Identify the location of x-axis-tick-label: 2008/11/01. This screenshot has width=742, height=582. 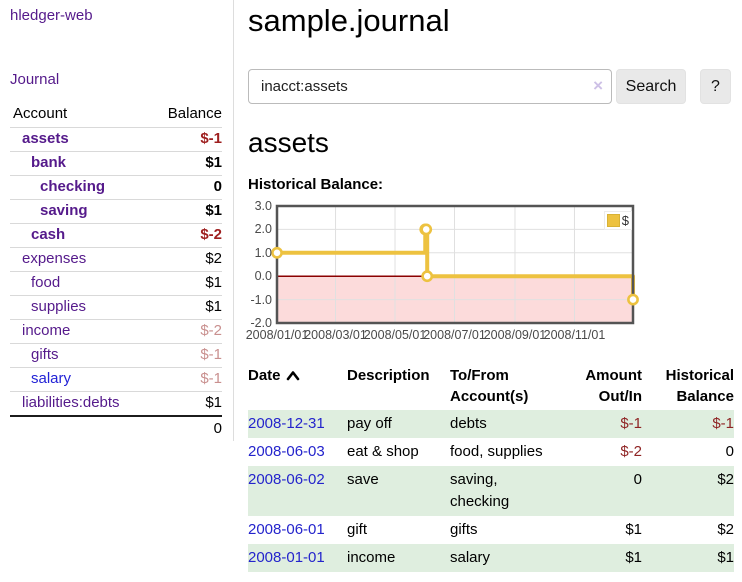
(574, 335).